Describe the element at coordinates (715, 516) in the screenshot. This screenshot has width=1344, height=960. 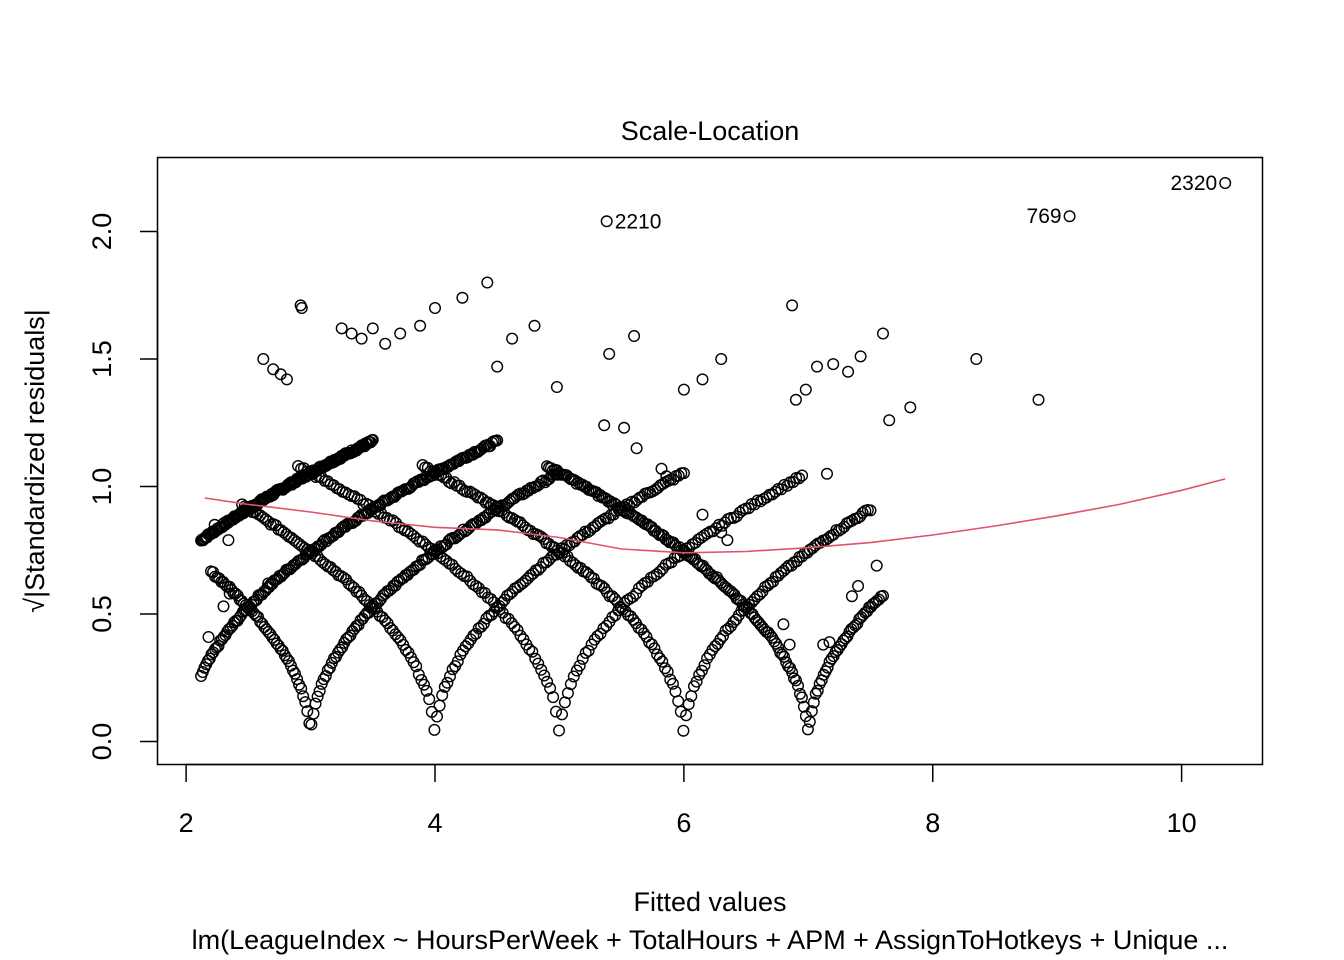
I see `smooth-line` at that location.